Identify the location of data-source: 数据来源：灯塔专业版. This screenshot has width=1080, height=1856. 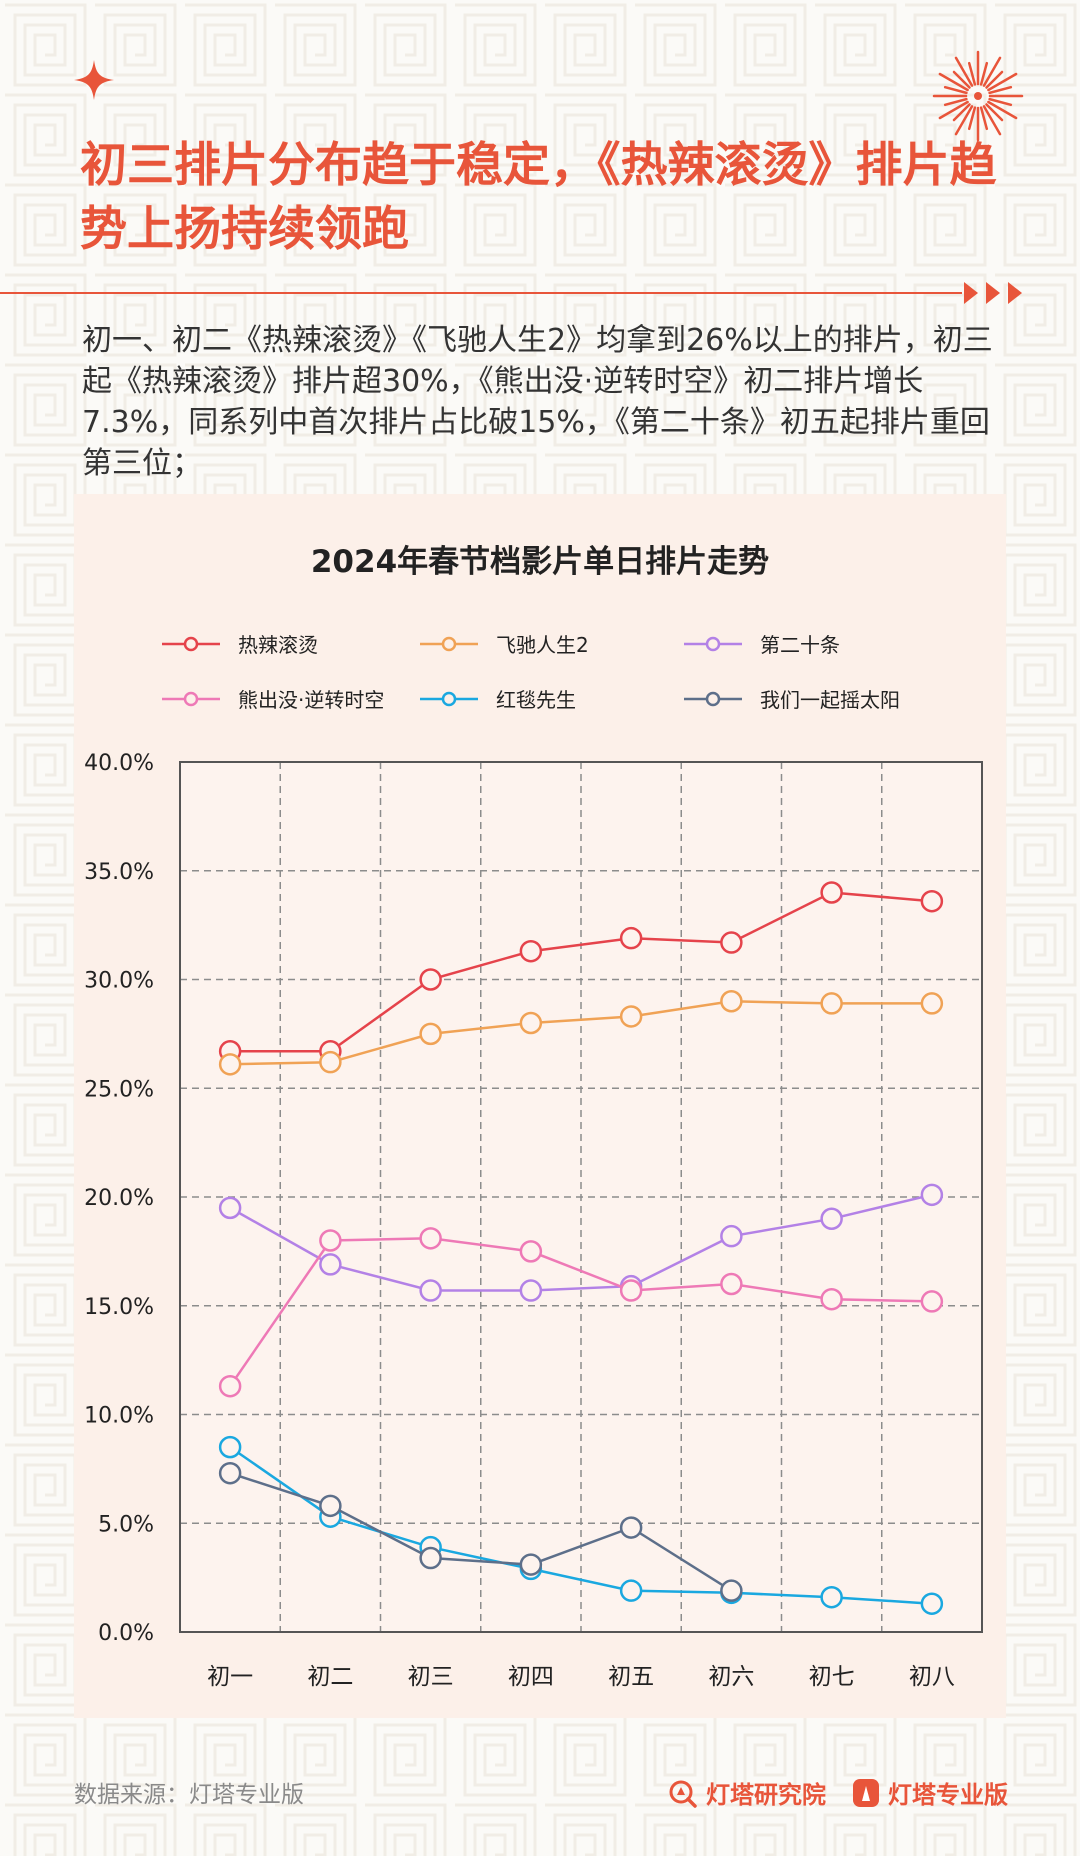
(189, 1795).